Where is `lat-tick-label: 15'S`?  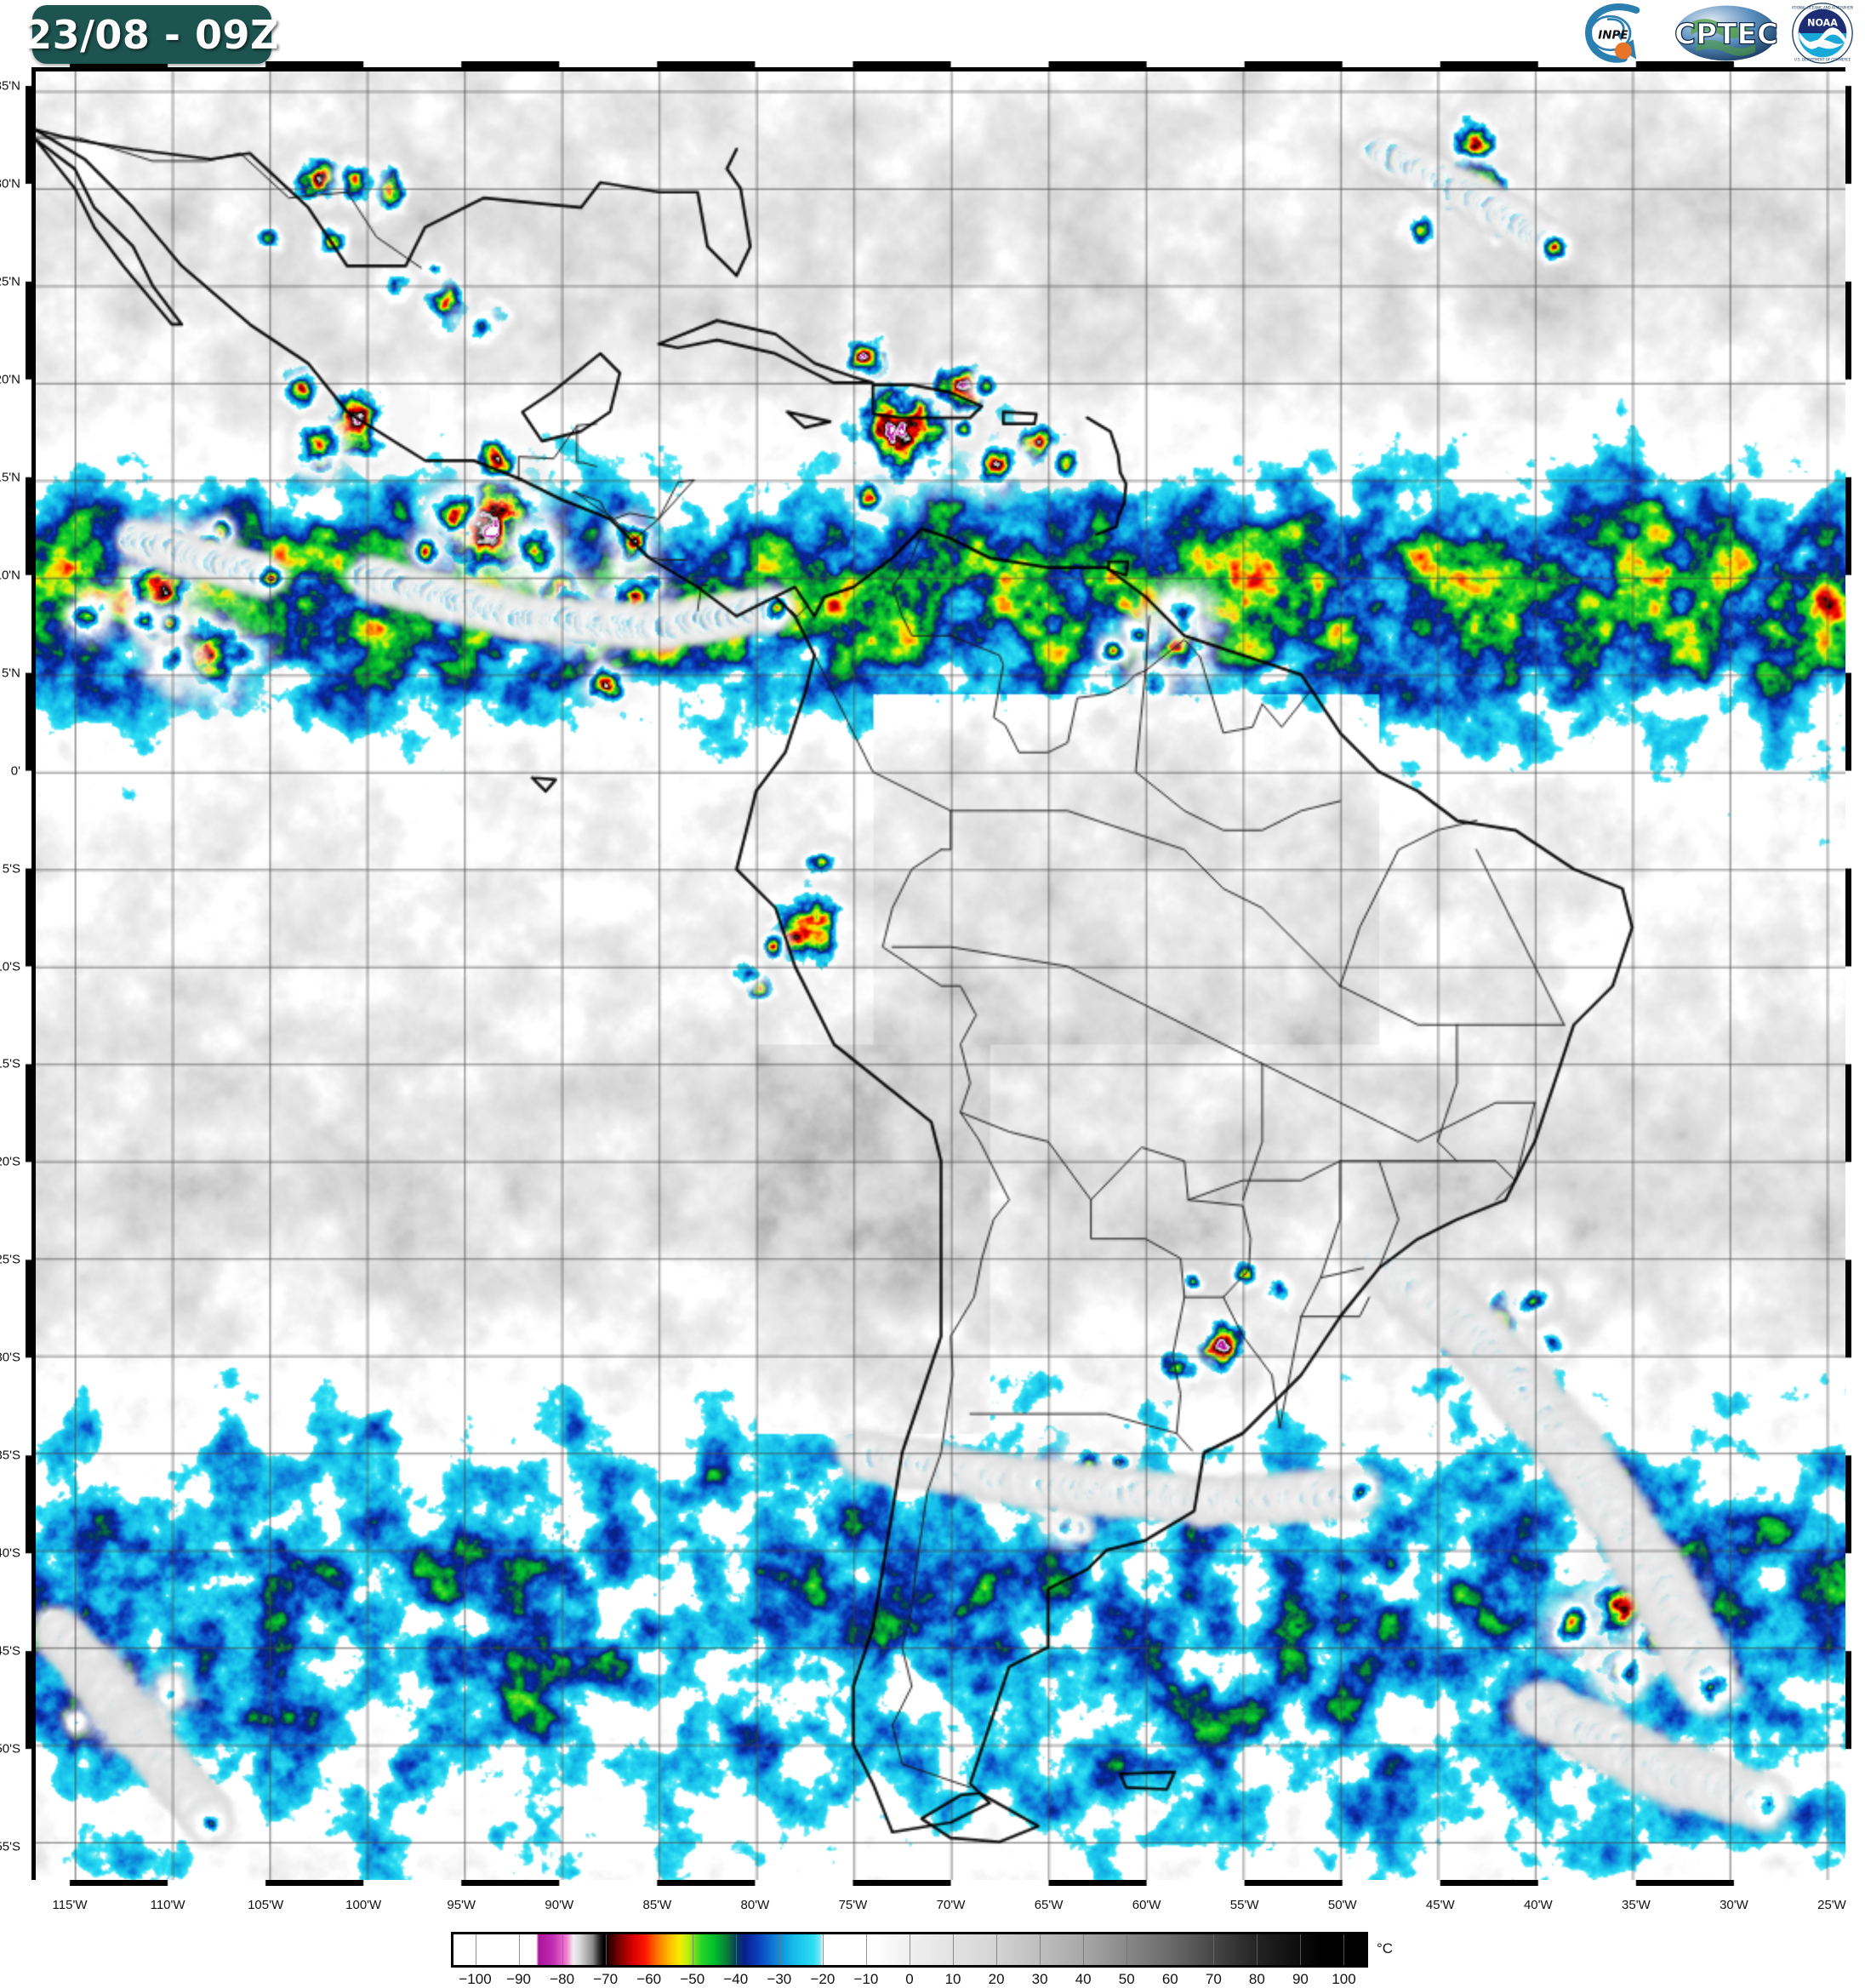 lat-tick-label: 15'S is located at coordinates (10, 1063).